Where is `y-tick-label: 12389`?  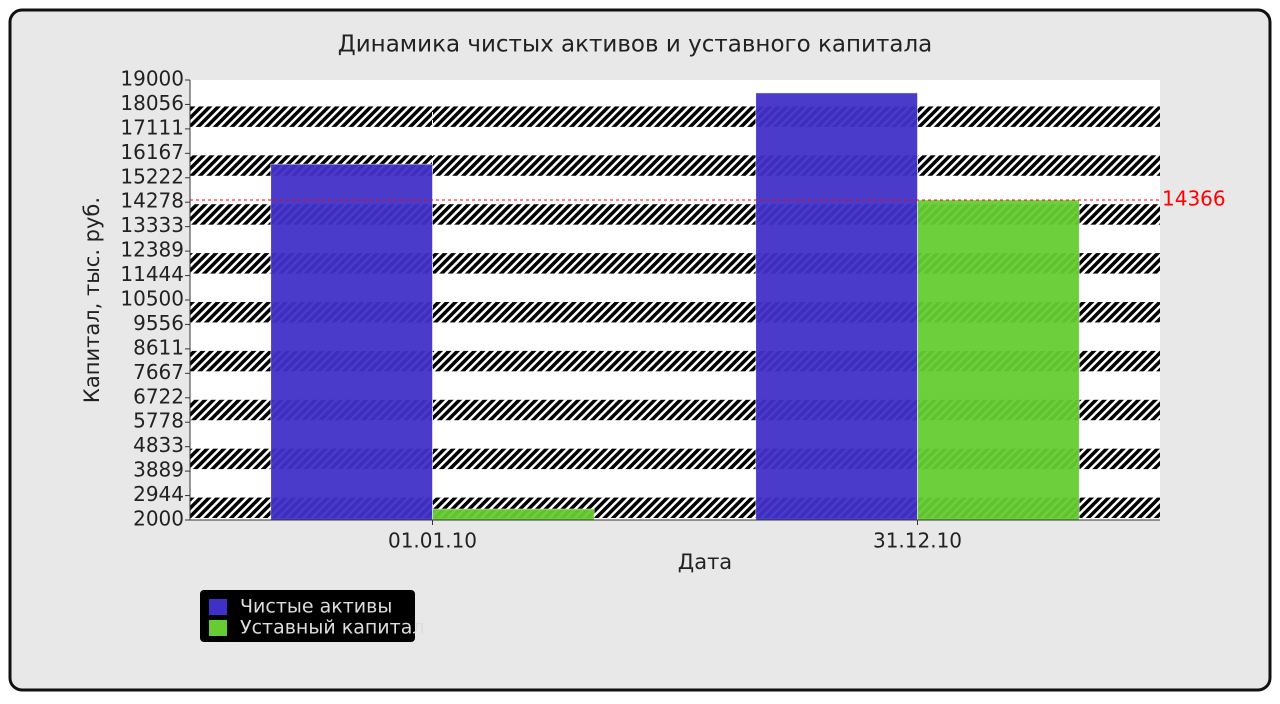
y-tick-label: 12389 is located at coordinates (152, 250).